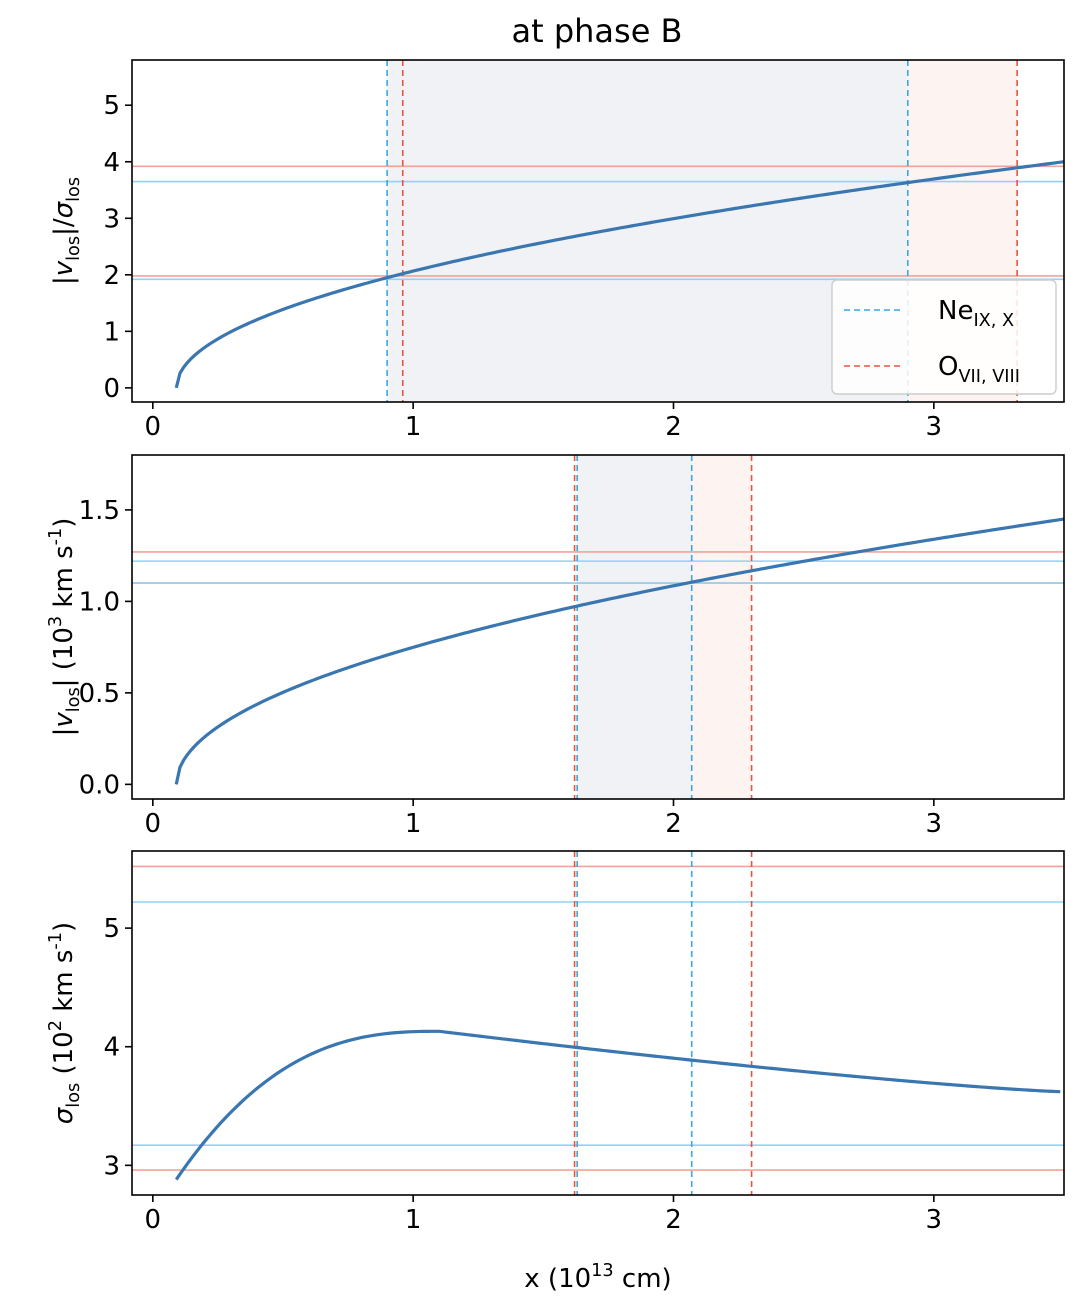  I want to click on ylabel-symbol: σ, so click(64, 1115).